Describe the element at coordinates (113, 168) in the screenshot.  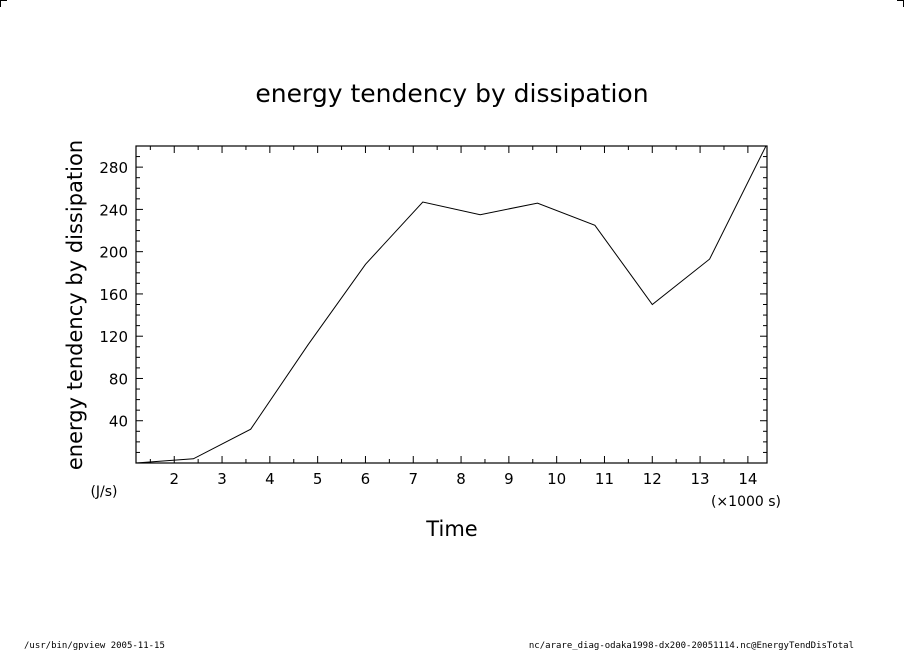
I see `y-tick-label: 280` at that location.